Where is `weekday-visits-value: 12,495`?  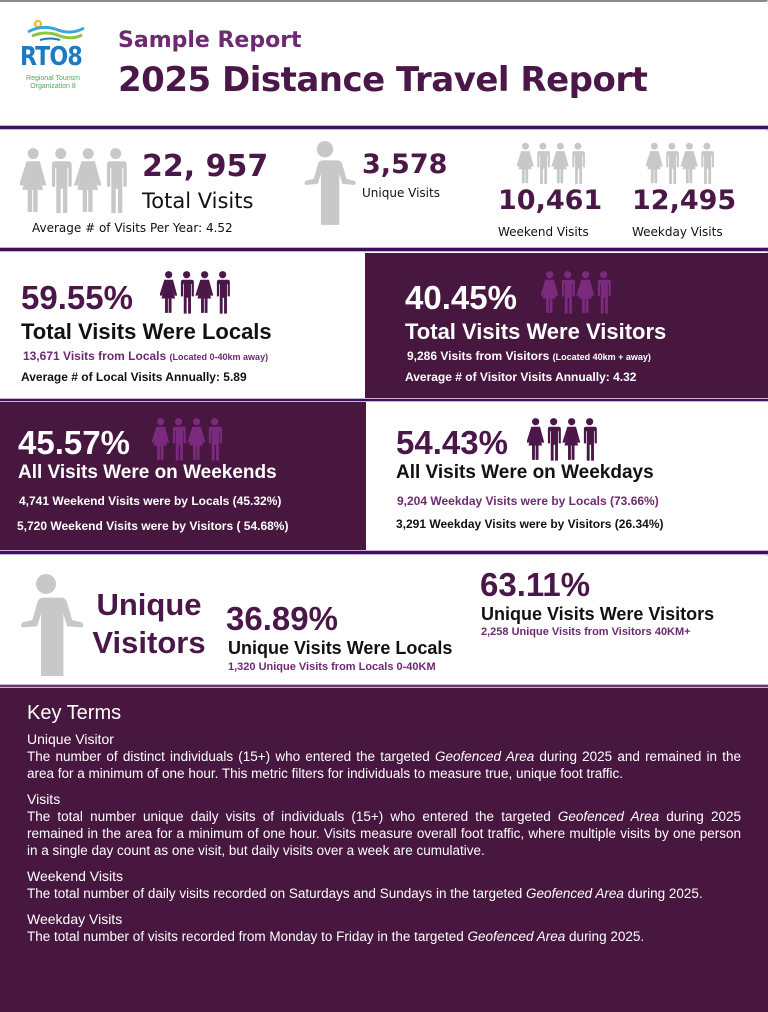 weekday-visits-value: 12,495 is located at coordinates (684, 200).